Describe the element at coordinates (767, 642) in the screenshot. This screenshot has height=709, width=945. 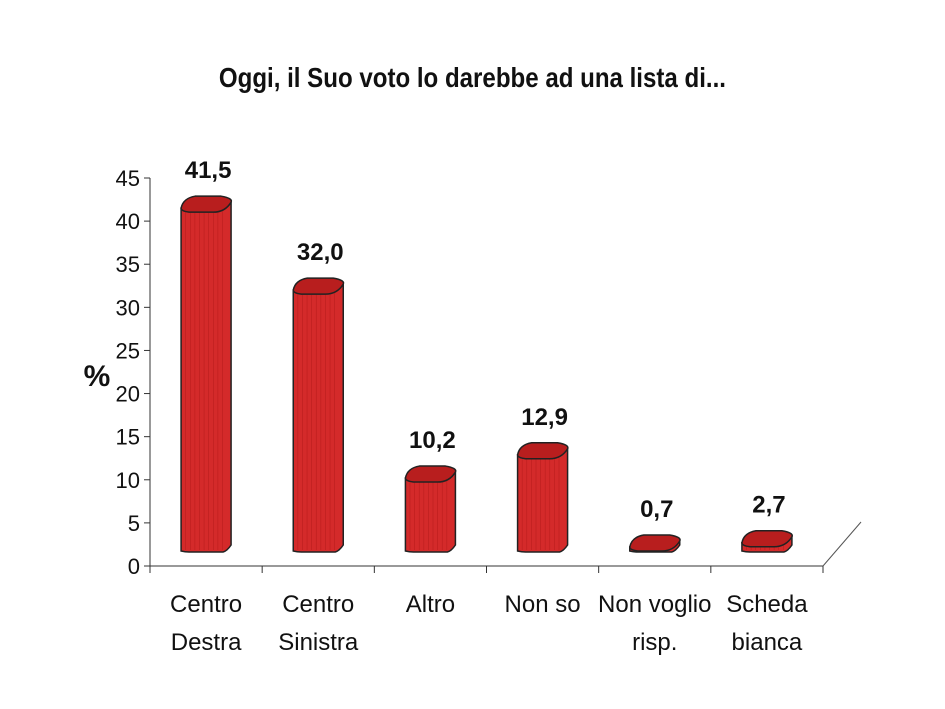
I see `x-tick-label: bianca` at that location.